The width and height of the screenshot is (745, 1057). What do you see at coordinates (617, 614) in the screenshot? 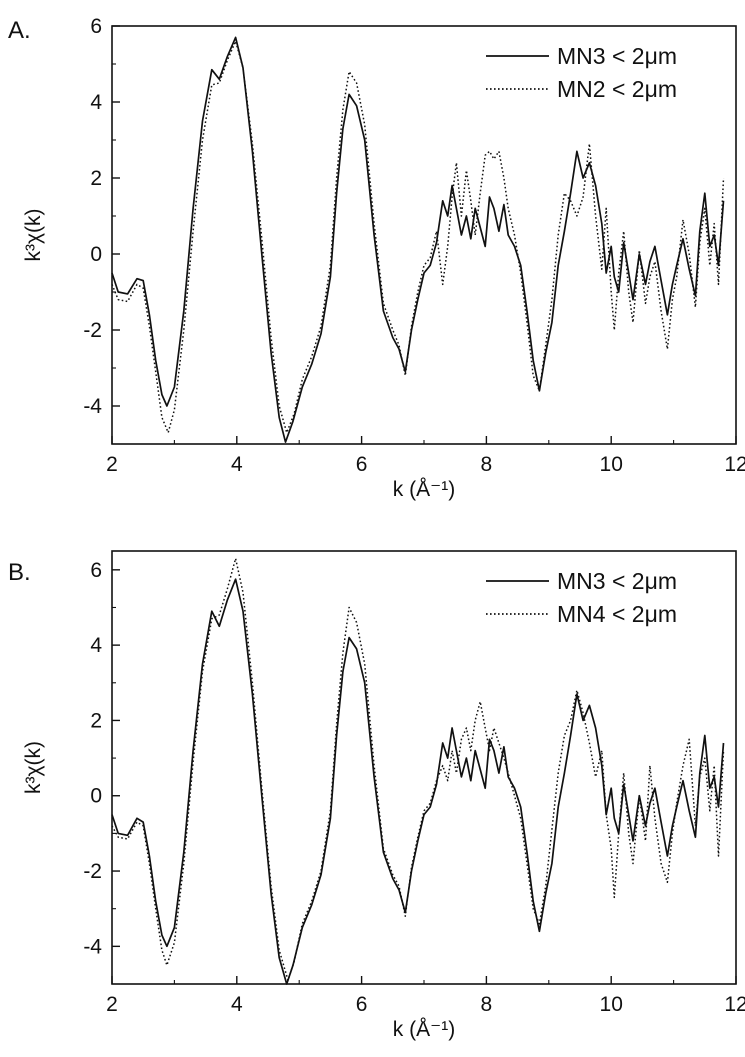
I see `legend-label: MN4 < 2μm` at bounding box center [617, 614].